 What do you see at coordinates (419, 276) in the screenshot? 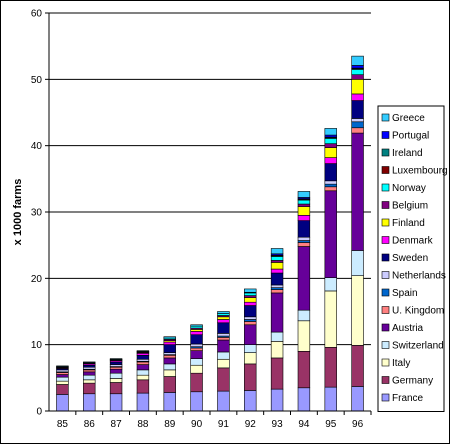
I see `legend-label: Netherlands` at bounding box center [419, 276].